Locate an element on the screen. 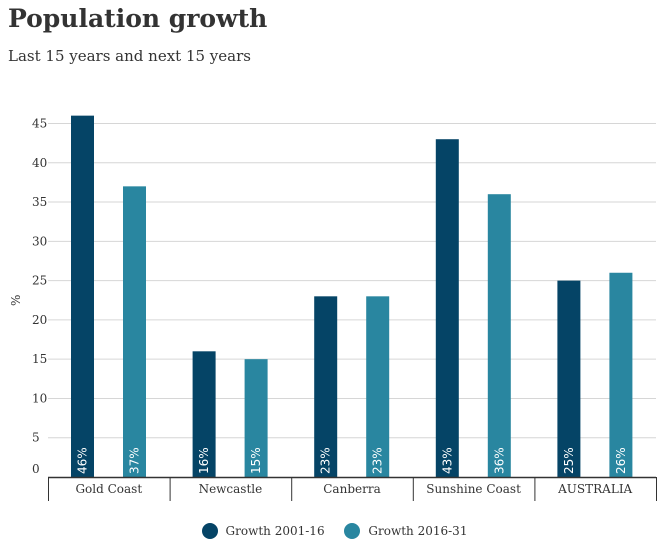 Image resolution: width=669 pixels, height=550 pixels. bar-data-label: 16% is located at coordinates (204, 460).